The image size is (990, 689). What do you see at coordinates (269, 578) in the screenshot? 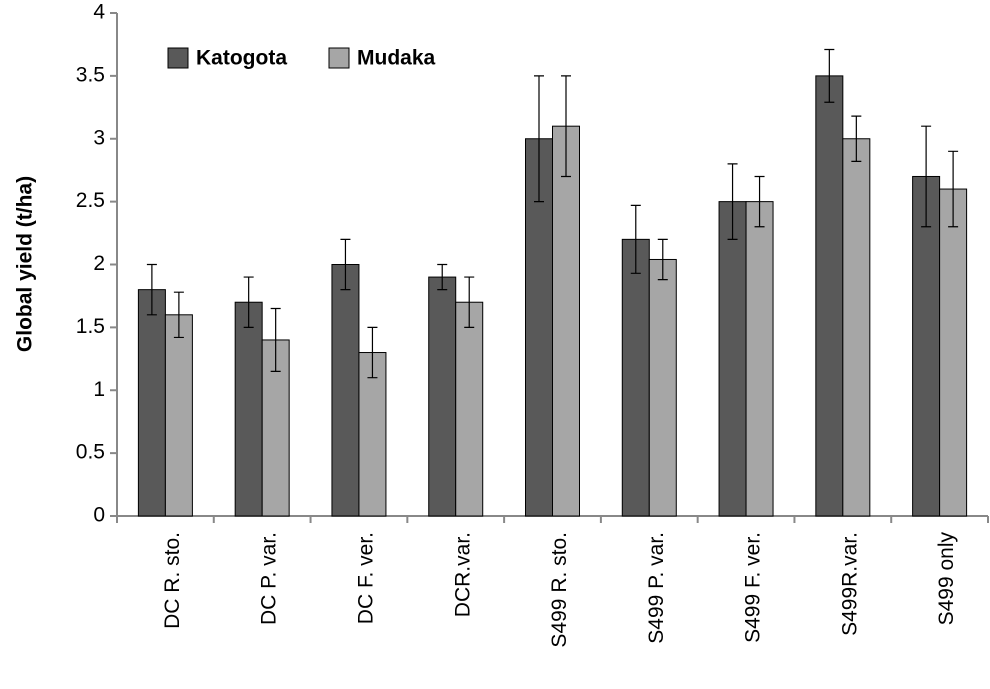
I see `x-tick-label: DC P. var.` at bounding box center [269, 578].